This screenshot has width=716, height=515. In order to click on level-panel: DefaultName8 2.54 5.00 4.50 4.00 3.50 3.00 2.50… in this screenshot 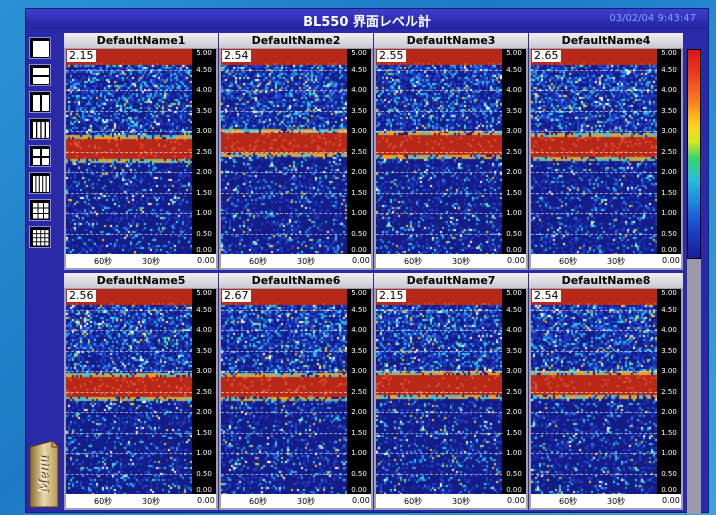, I will do `click(606, 391)`.